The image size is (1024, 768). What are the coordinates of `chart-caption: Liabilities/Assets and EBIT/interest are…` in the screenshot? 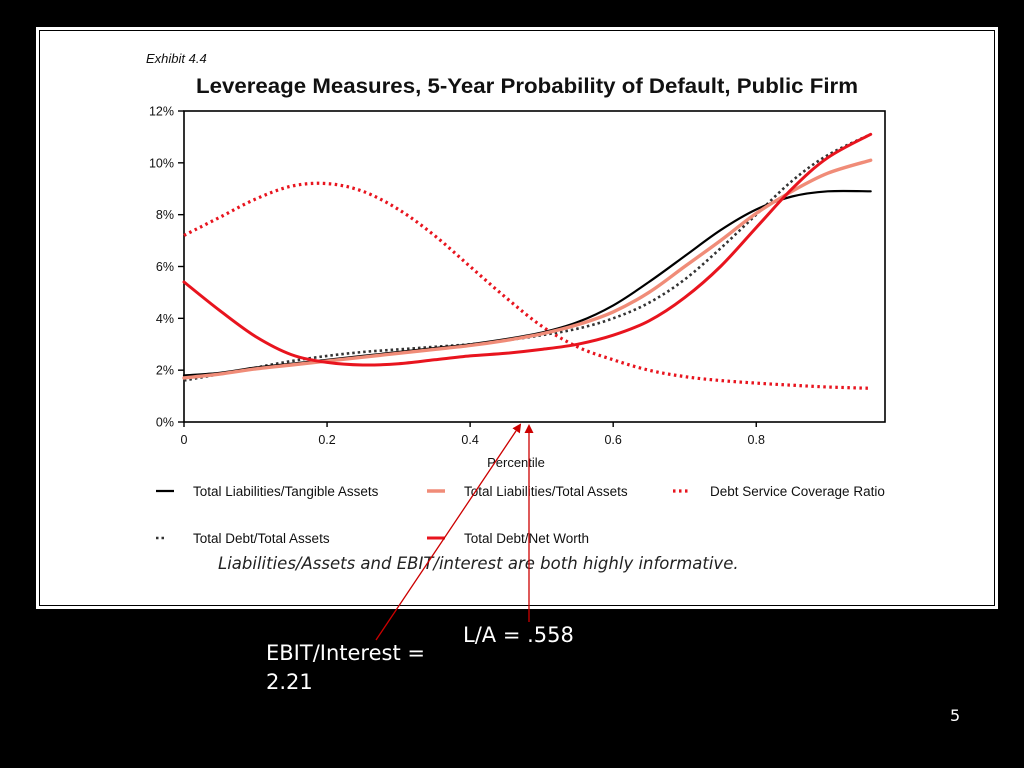 It's located at (478, 563).